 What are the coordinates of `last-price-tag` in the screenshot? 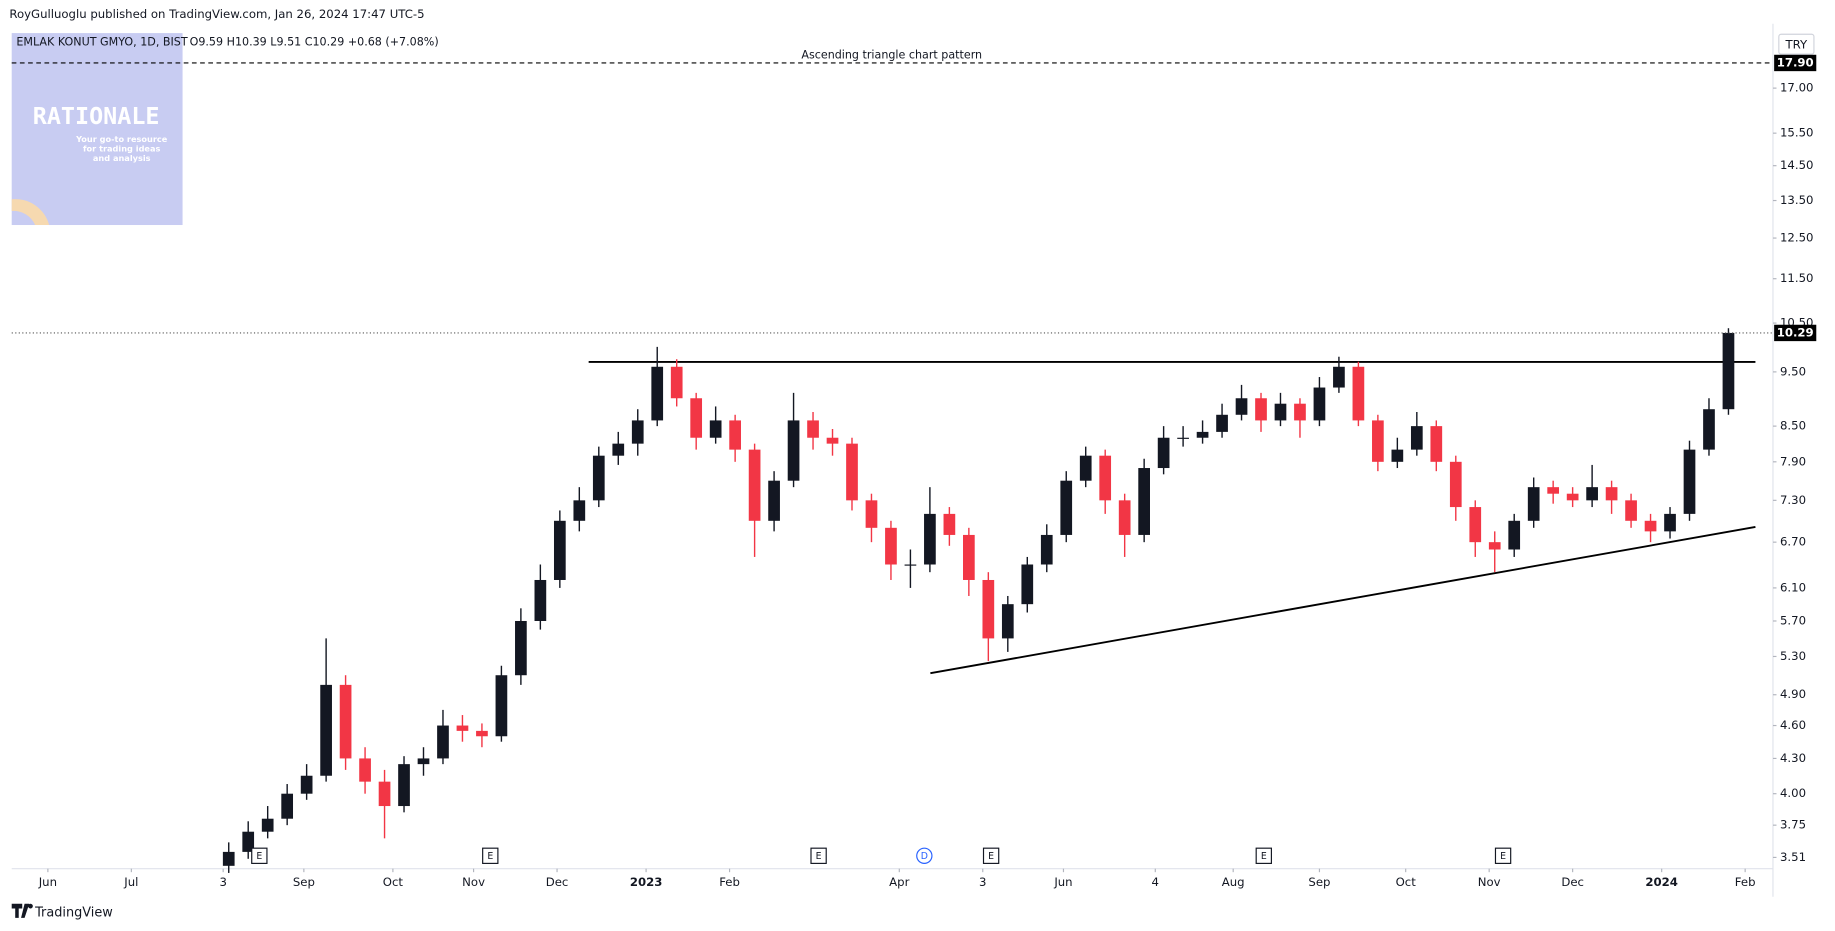 It's located at (1795, 333).